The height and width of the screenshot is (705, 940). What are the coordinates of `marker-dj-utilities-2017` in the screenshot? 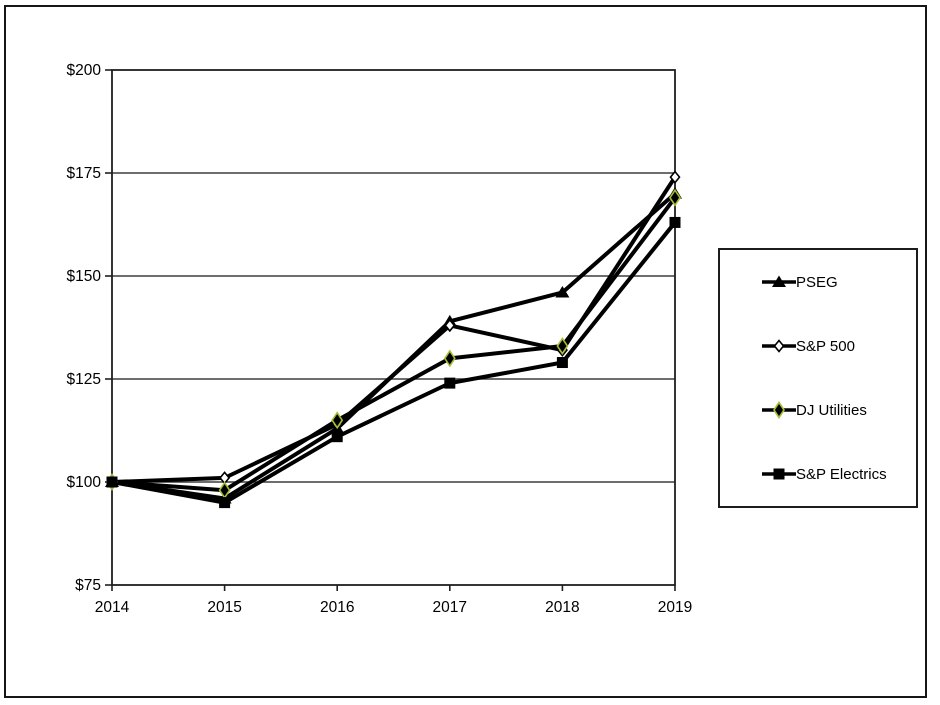 It's located at (449, 358).